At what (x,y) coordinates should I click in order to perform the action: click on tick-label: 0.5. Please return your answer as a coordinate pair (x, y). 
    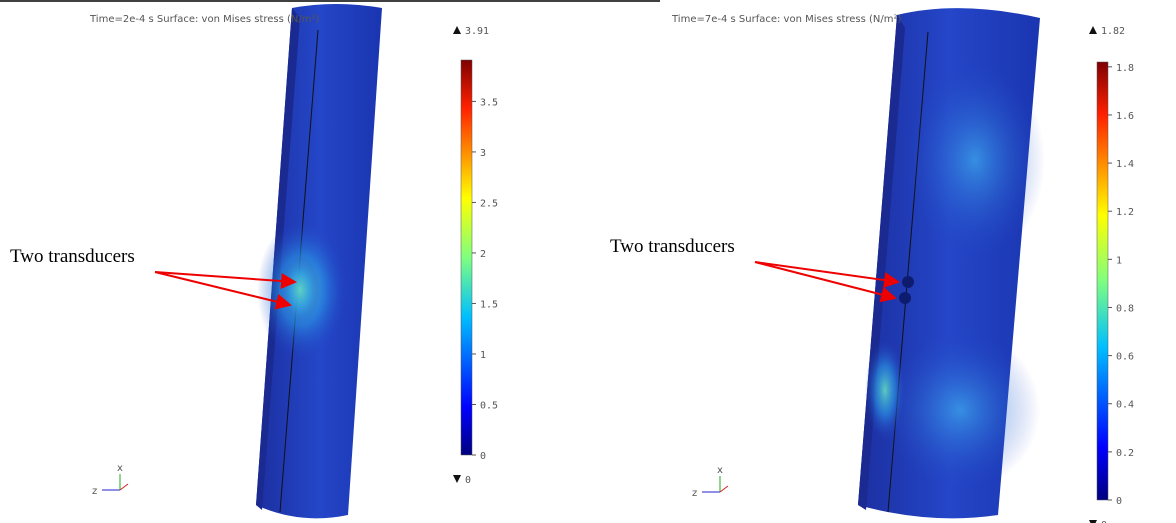
    Looking at the image, I should click on (489, 405).